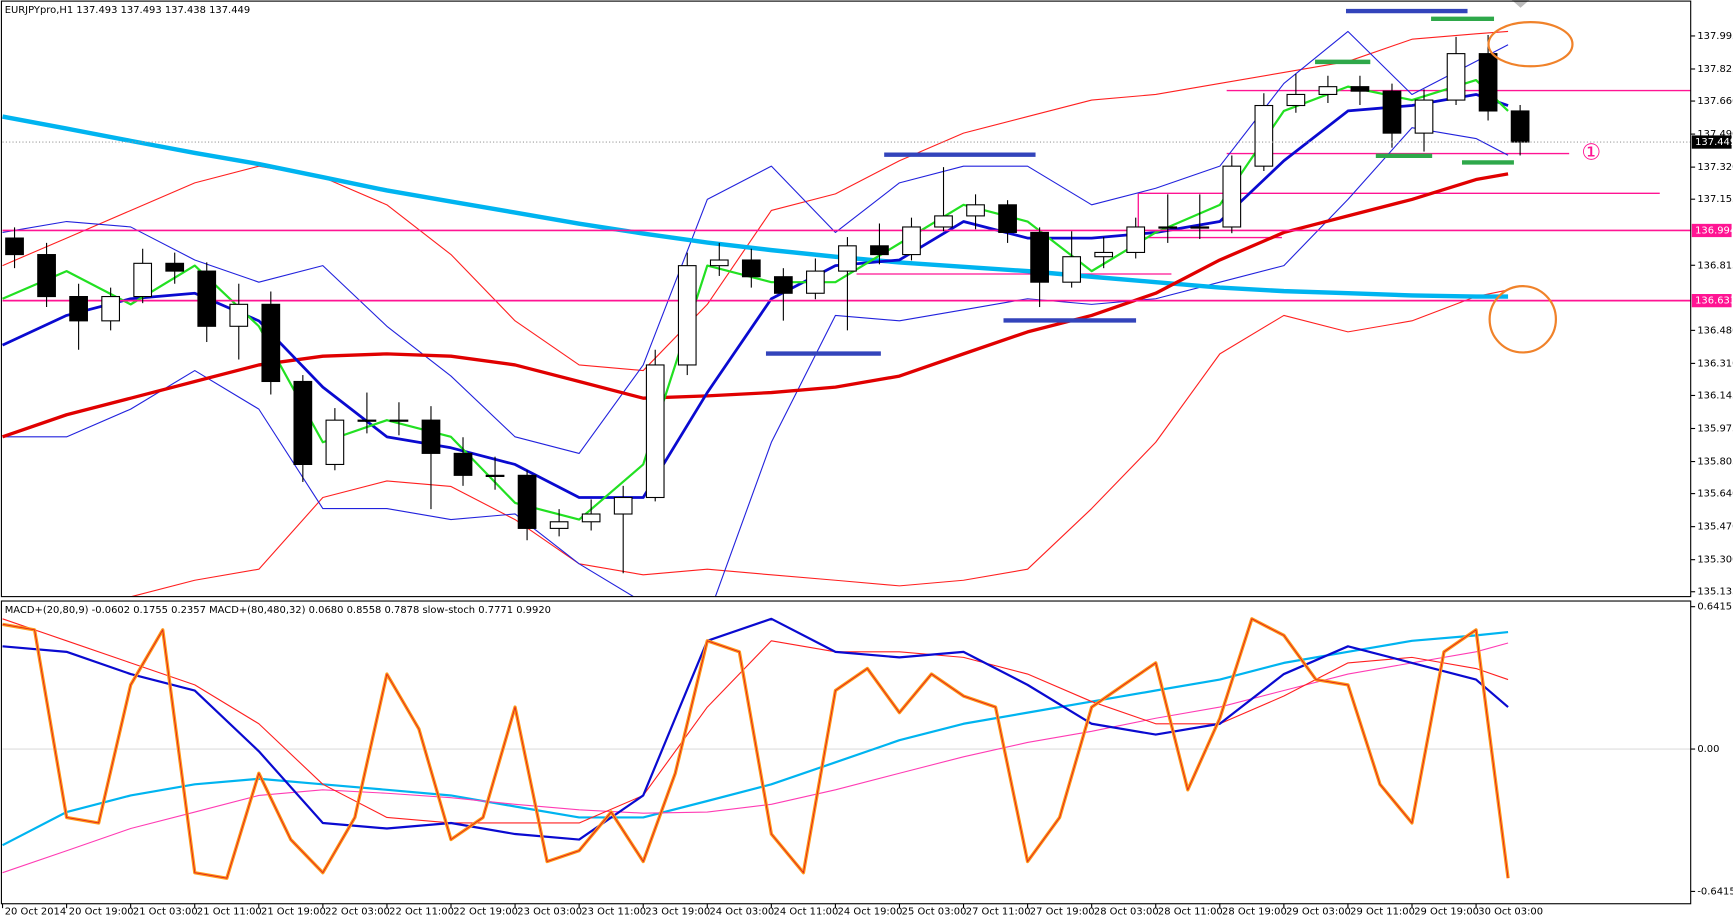 This screenshot has width=1733, height=917. I want to click on x-tick-label: 29 Oct 11:00, so click(1382, 911).